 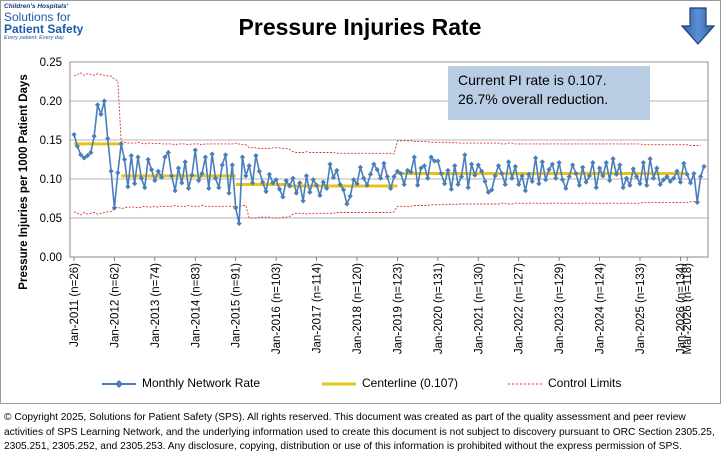 I want to click on x-tick-label: Jan-2021 (n=130), so click(x=479, y=308).